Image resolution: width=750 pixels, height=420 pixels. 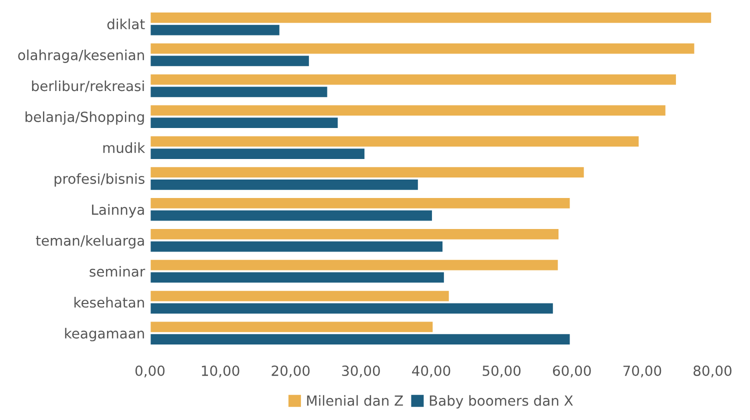 What do you see at coordinates (124, 148) in the screenshot?
I see `y-tick-label: mudik` at bounding box center [124, 148].